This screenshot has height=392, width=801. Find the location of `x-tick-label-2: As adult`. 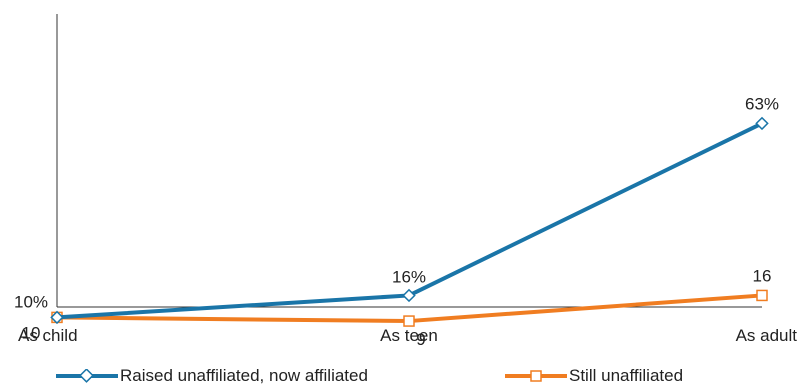

x-tick-label-2: As adult is located at coordinates (767, 335).